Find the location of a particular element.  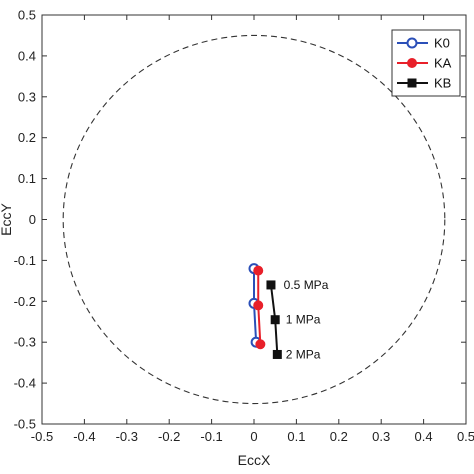

x-tick-label: 0.2 is located at coordinates (339, 436).